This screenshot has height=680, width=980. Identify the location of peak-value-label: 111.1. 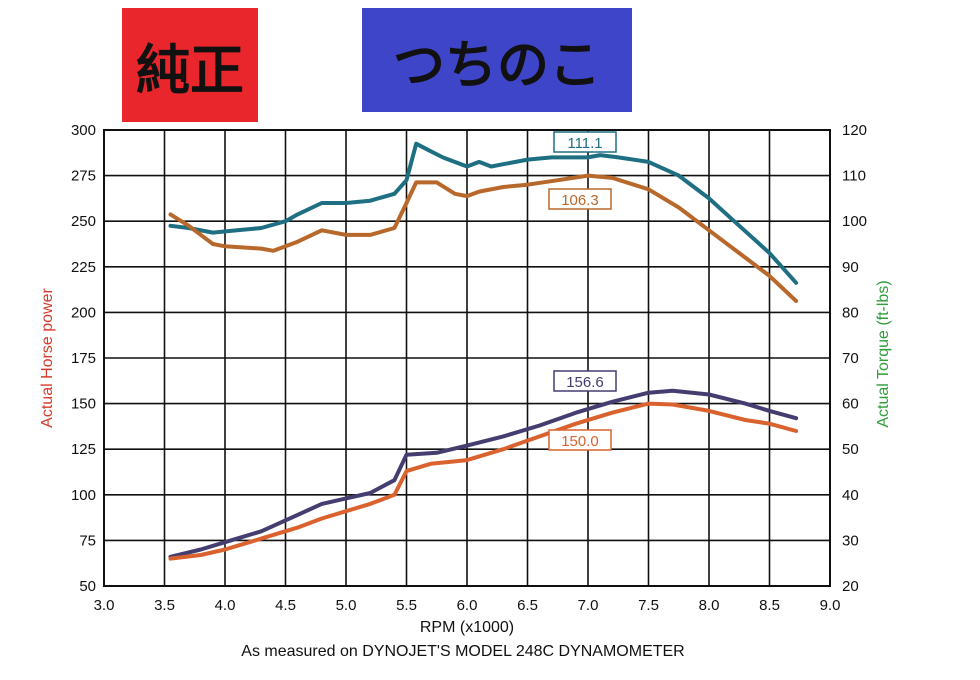
(584, 143).